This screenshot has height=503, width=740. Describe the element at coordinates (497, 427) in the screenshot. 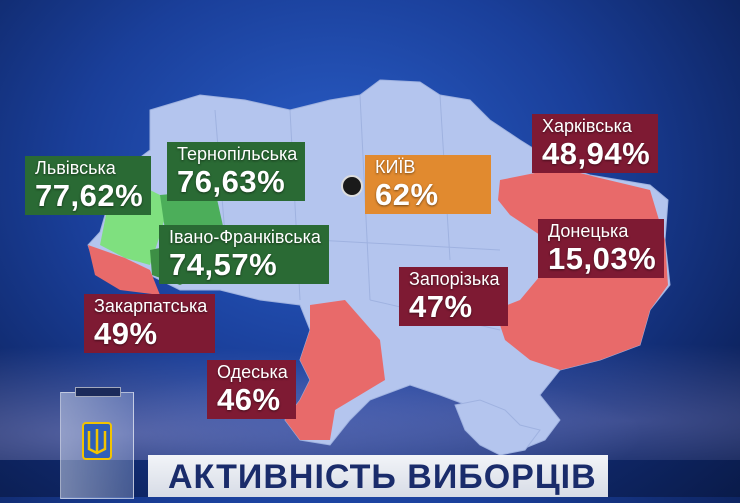

I see `crimea-region` at that location.